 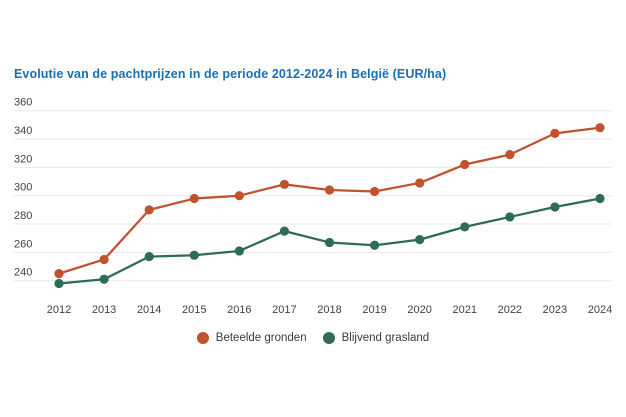 What do you see at coordinates (149, 310) in the screenshot?
I see `x-tick-label: 2014` at bounding box center [149, 310].